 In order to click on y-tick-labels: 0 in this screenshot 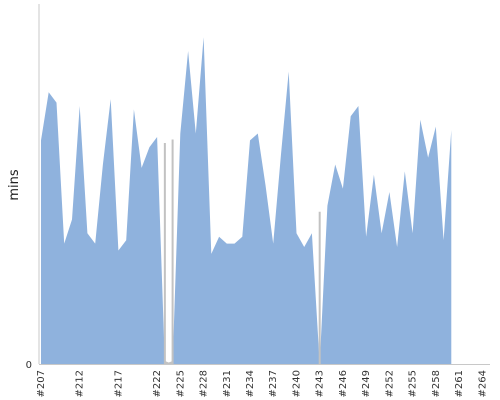, I will do `click(29, 365)`.